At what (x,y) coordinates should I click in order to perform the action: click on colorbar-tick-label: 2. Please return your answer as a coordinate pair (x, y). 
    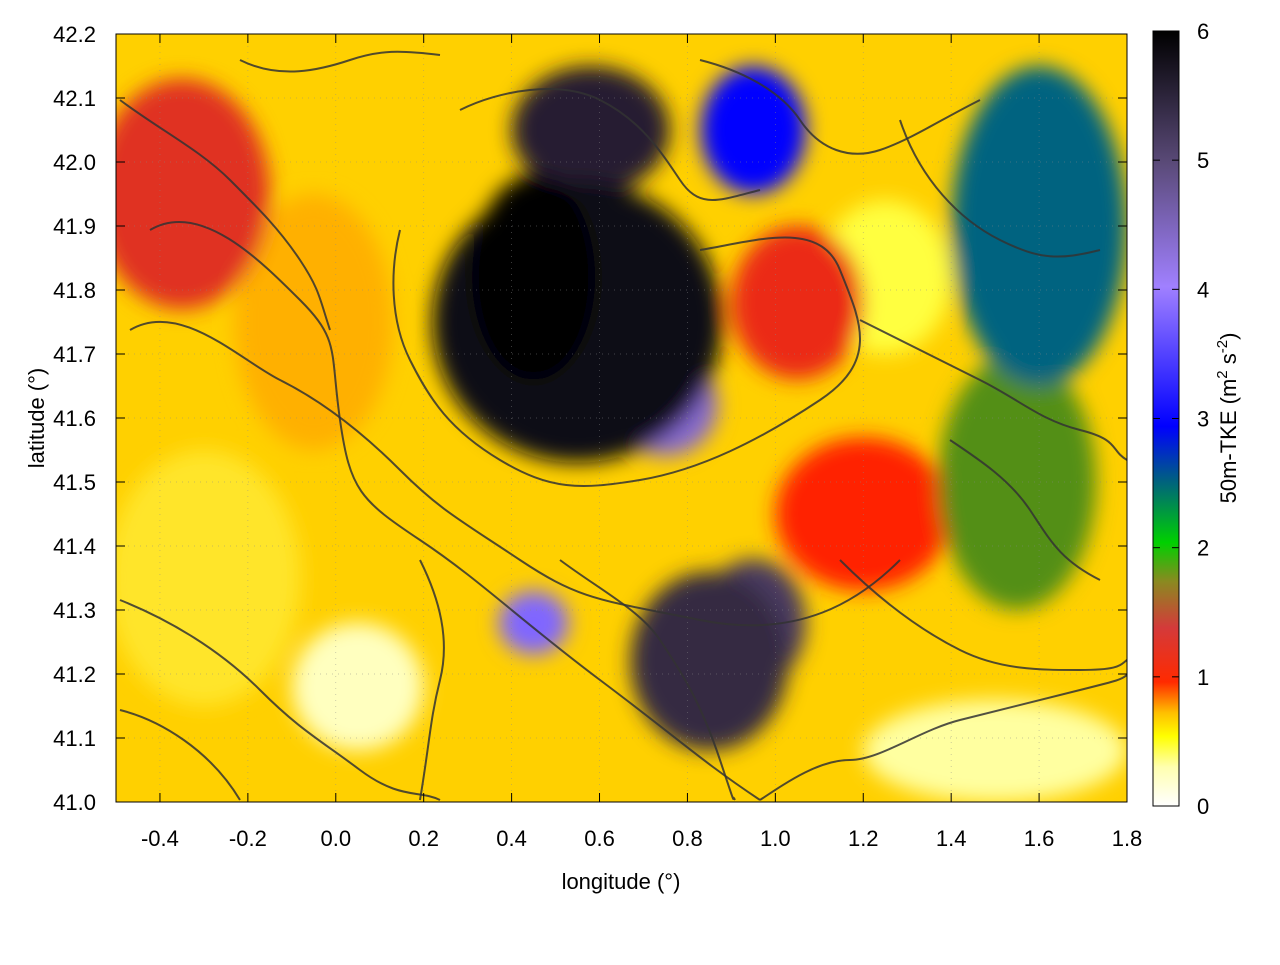
    Looking at the image, I should click on (1203, 548).